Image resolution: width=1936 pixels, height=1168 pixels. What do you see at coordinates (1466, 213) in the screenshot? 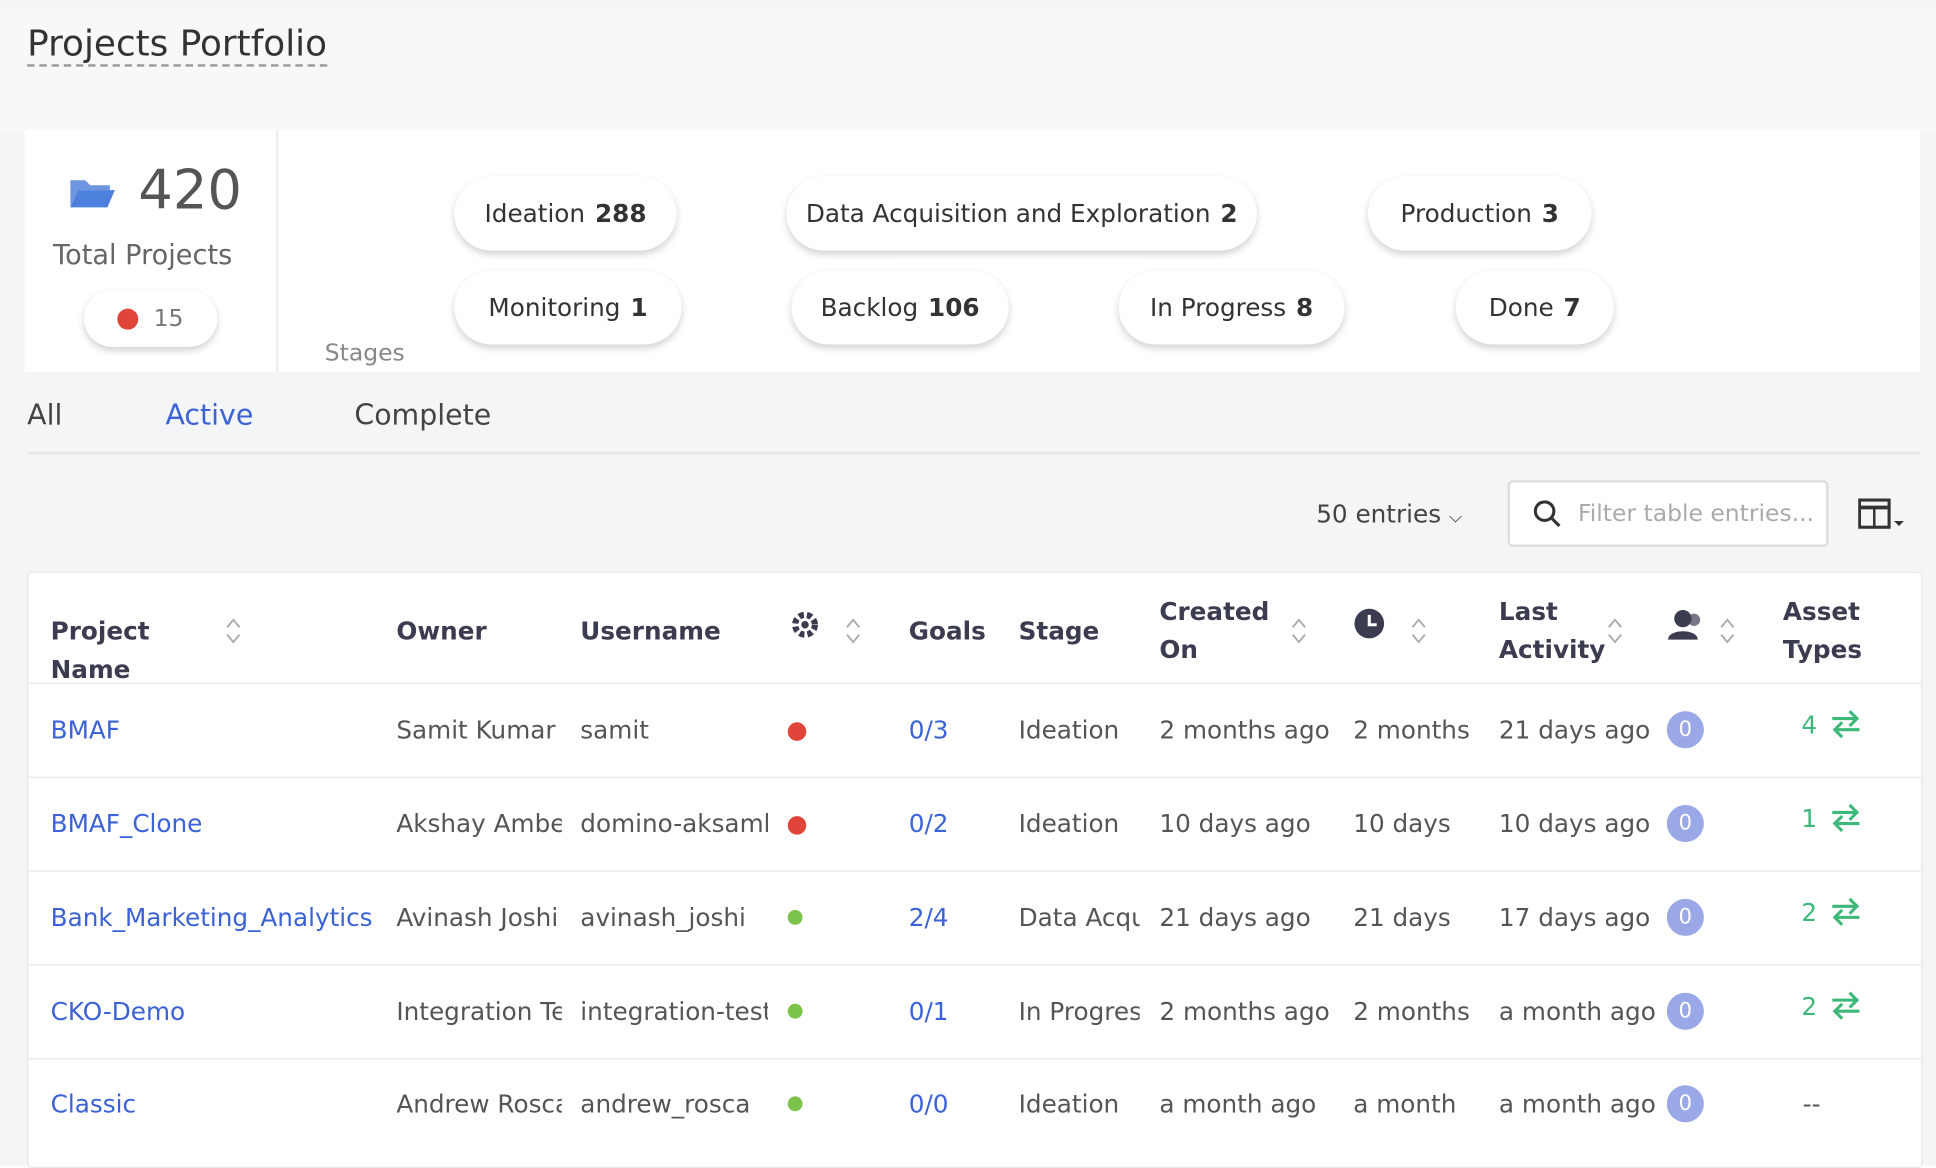
I see `stage-name: Production` at bounding box center [1466, 213].